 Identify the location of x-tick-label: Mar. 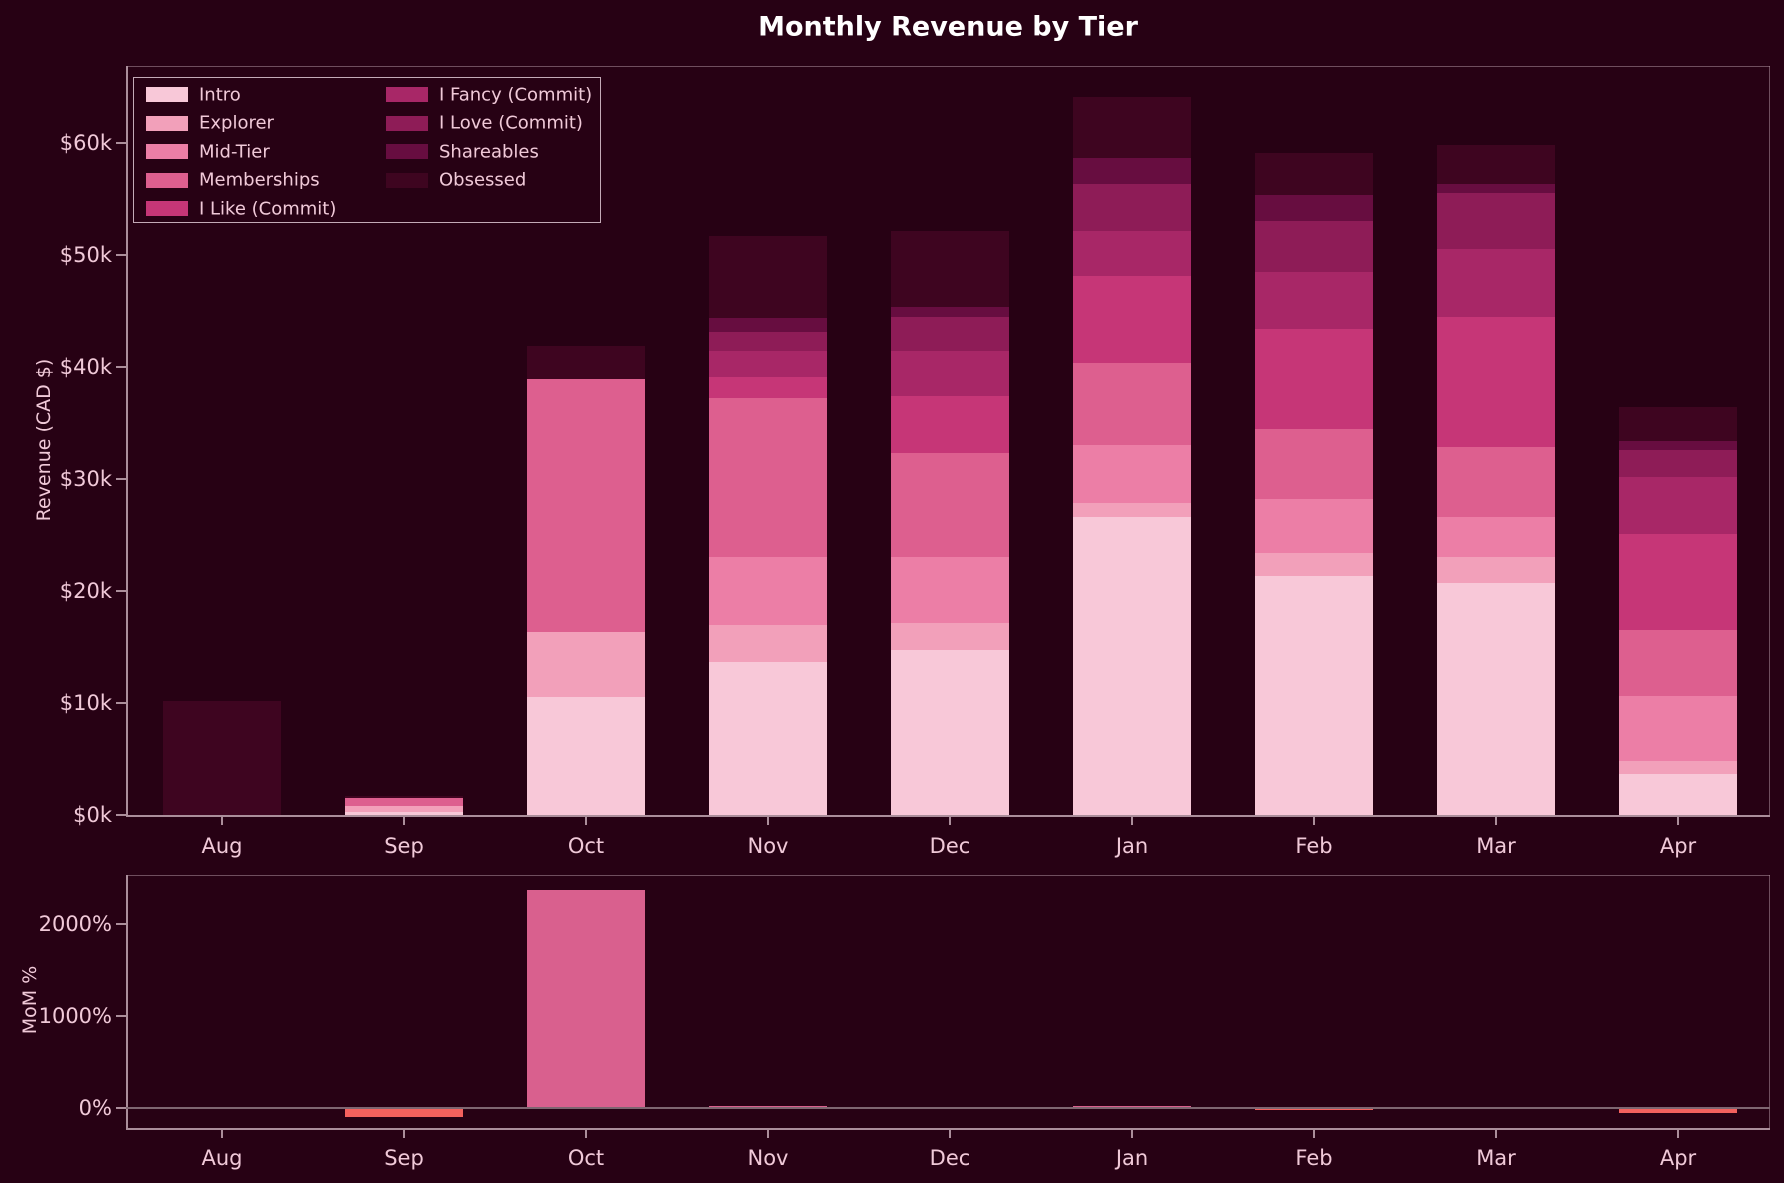
(1496, 1158).